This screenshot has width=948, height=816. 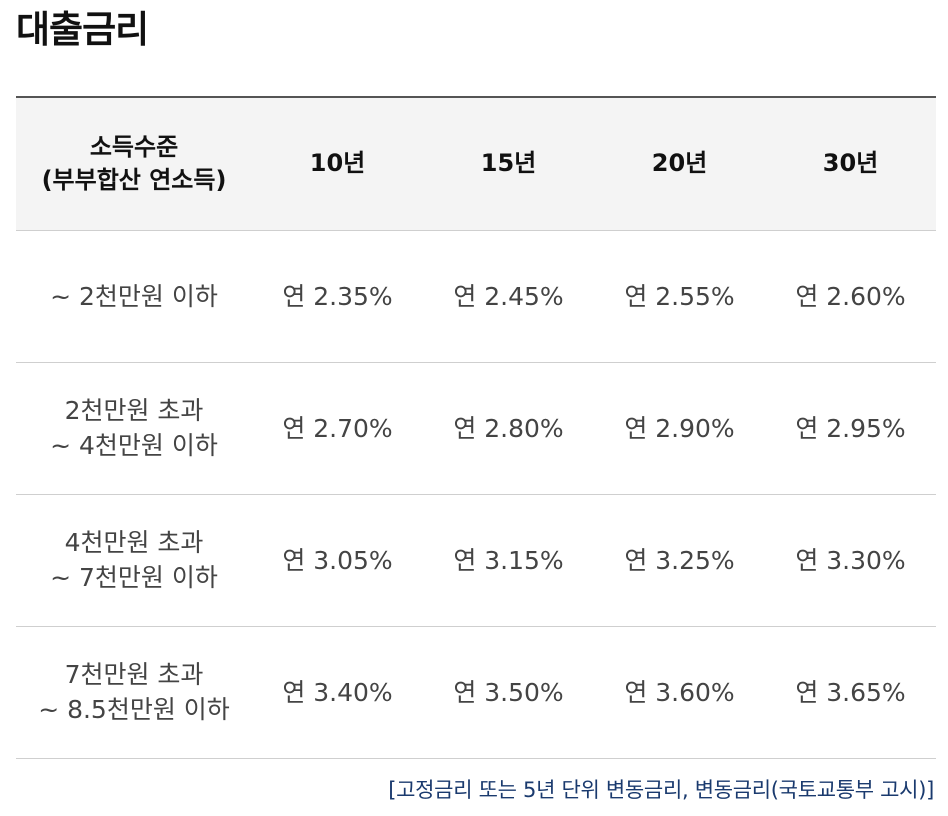 I want to click on header-term-10: 10년, so click(x=337, y=164).